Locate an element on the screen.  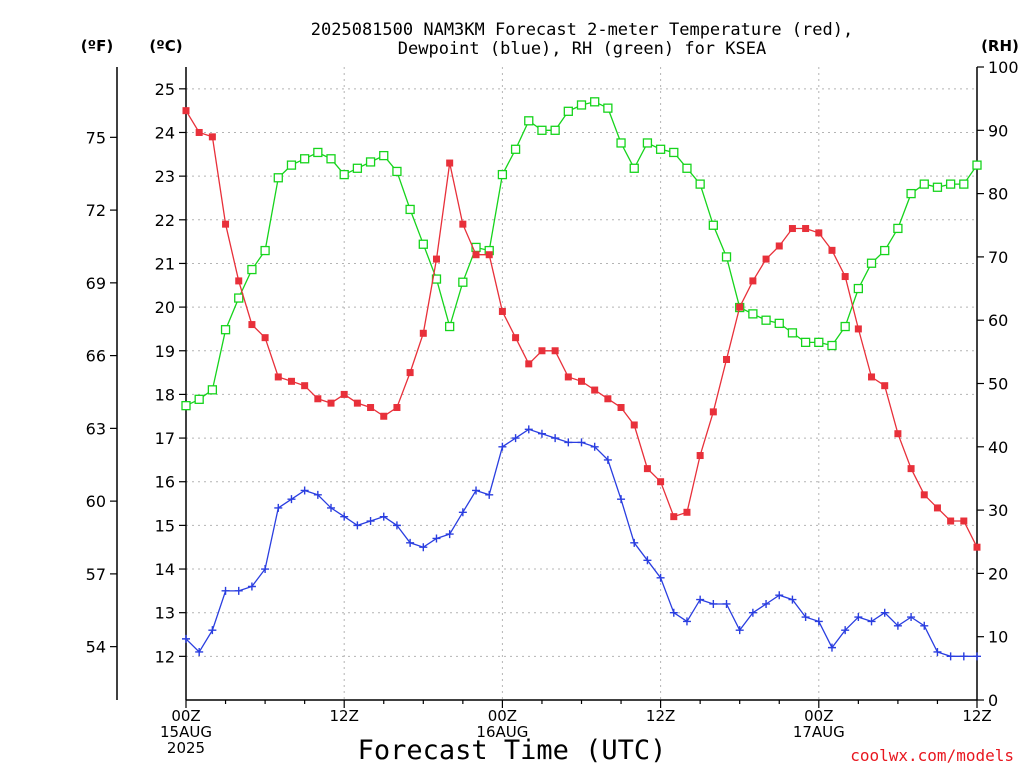
x-tick-label: 15AUG is located at coordinates (186, 732).